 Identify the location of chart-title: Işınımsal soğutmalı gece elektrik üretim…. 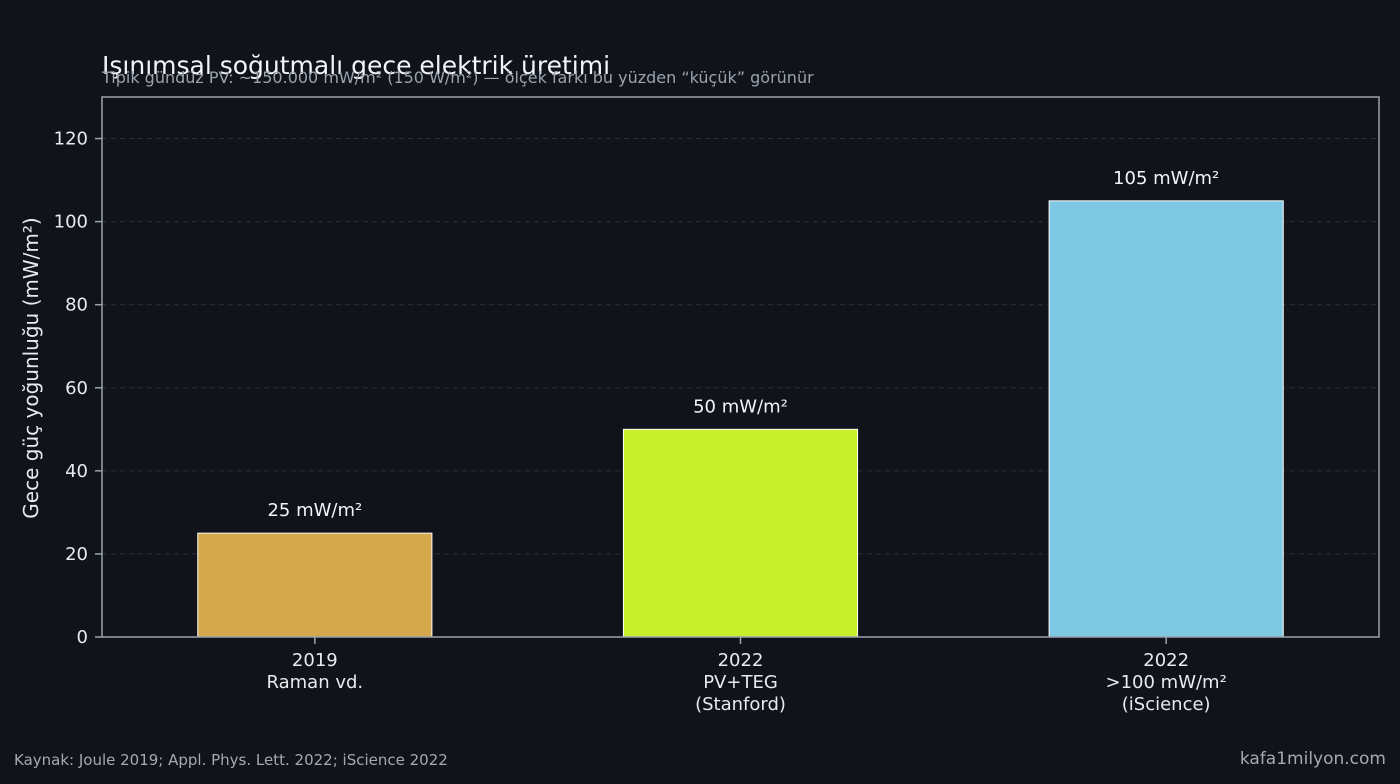
(356, 65).